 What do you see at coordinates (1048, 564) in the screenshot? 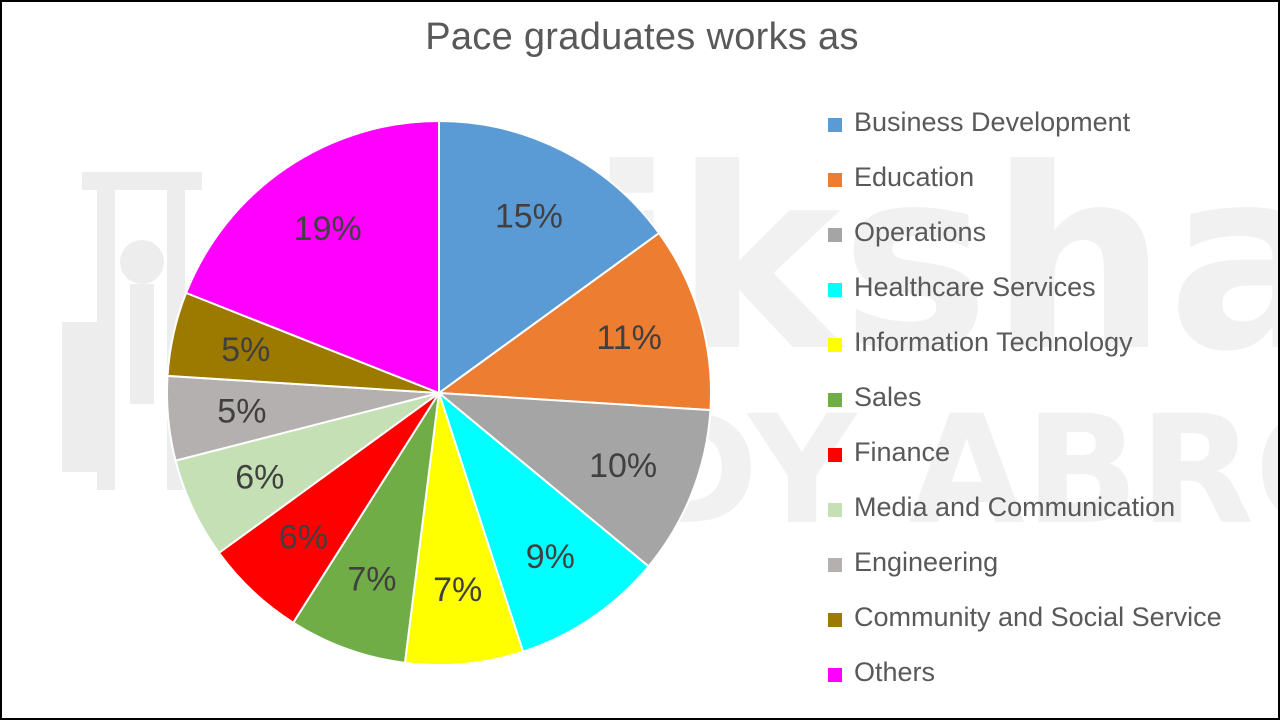
I see `legend-item-engineering: Engineering` at bounding box center [1048, 564].